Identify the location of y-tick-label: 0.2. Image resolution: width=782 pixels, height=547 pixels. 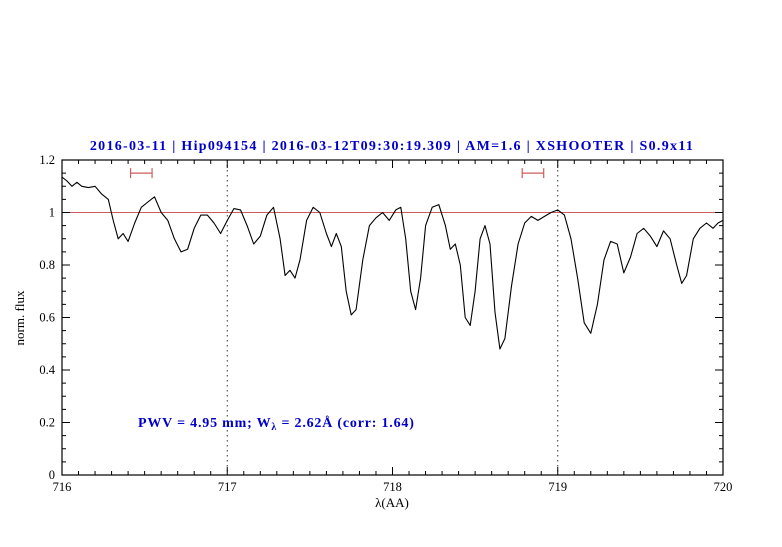
(47, 423).